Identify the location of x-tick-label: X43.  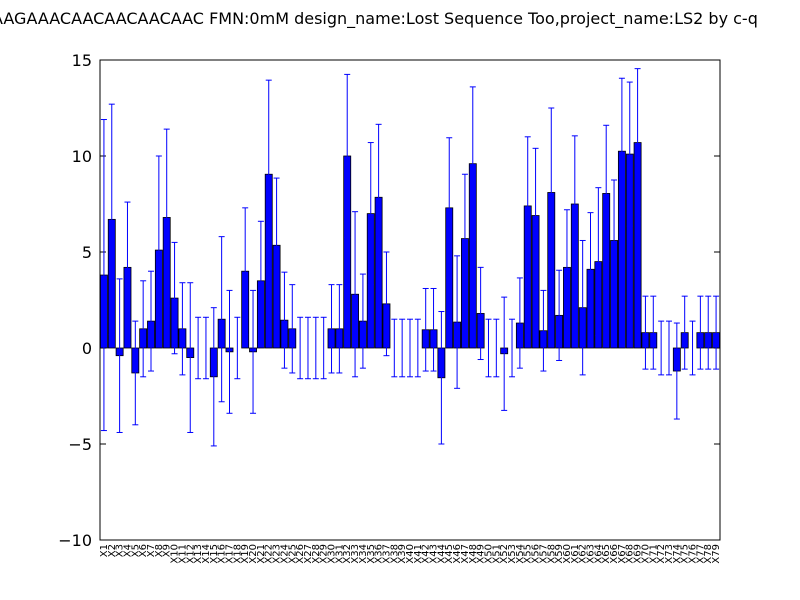
(434, 554).